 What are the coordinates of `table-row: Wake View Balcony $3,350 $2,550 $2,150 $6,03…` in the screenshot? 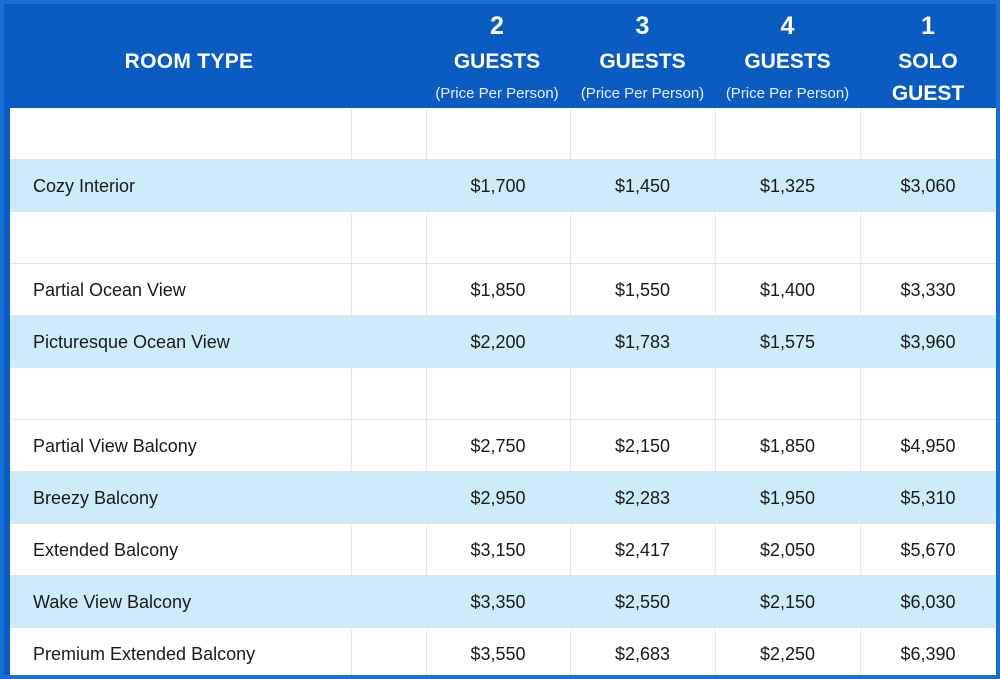 It's located at (503, 602).